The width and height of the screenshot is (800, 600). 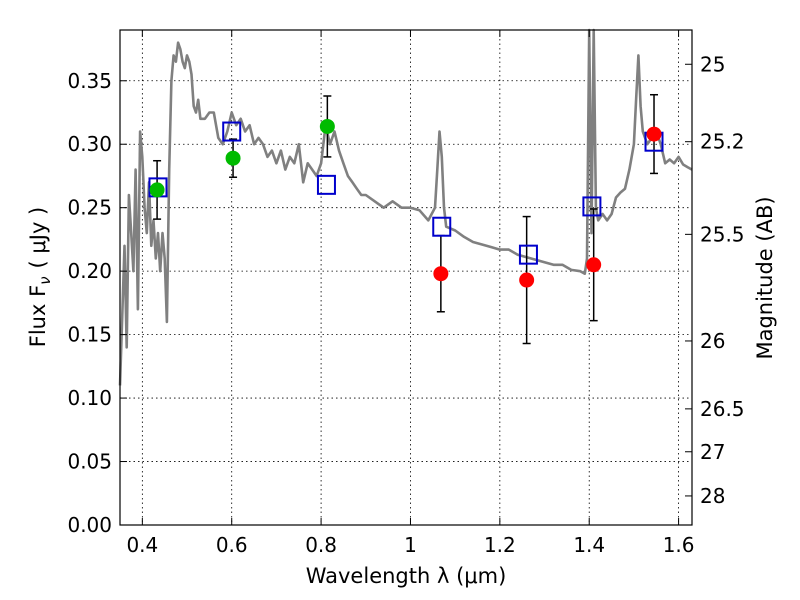 What do you see at coordinates (765, 277) in the screenshot?
I see `y-axis-title-right: Magnitude (AB)` at bounding box center [765, 277].